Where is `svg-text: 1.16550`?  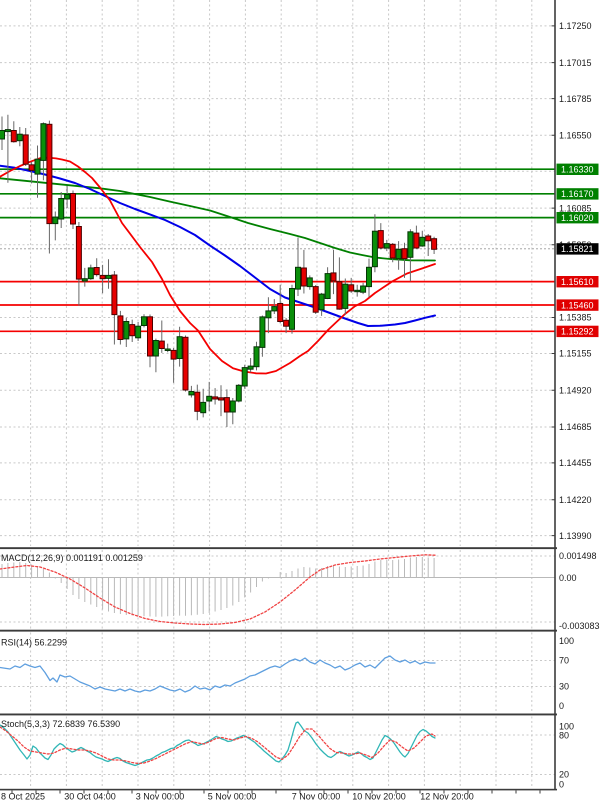 svg-text: 1.16550 is located at coordinates (575, 136).